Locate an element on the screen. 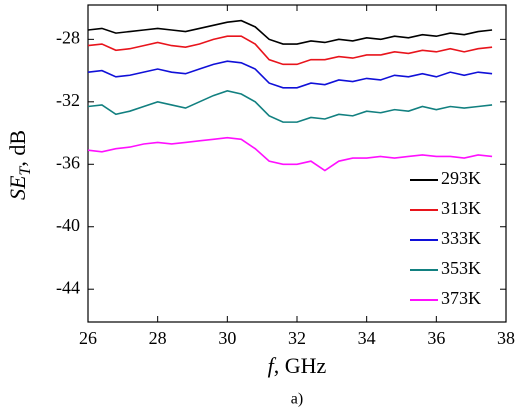  x-label-unit: , GHz is located at coordinates (300, 365).